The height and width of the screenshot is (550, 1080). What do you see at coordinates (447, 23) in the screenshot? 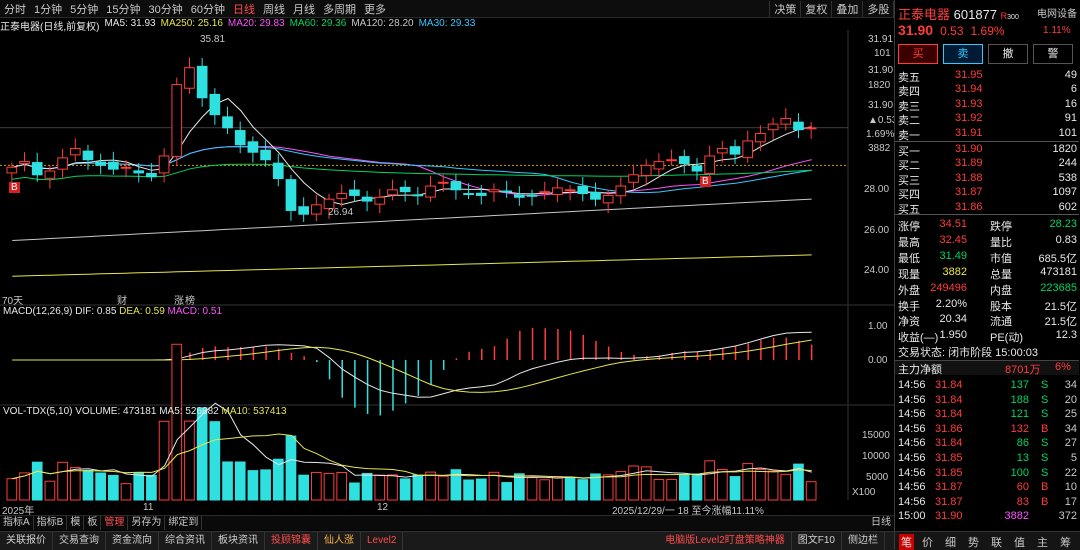
I see `ma30-label: MA30: 29.33` at bounding box center [447, 23].